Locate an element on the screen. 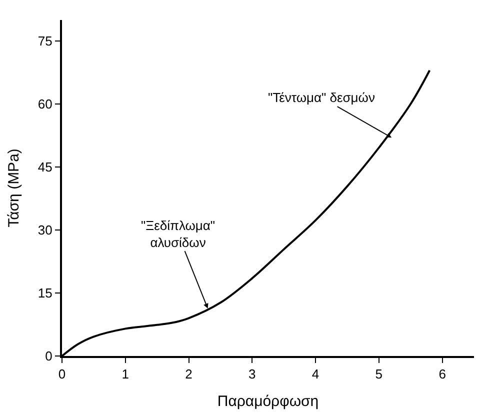 This screenshot has width=494, height=419. x-tick-label: 5 is located at coordinates (379, 374).